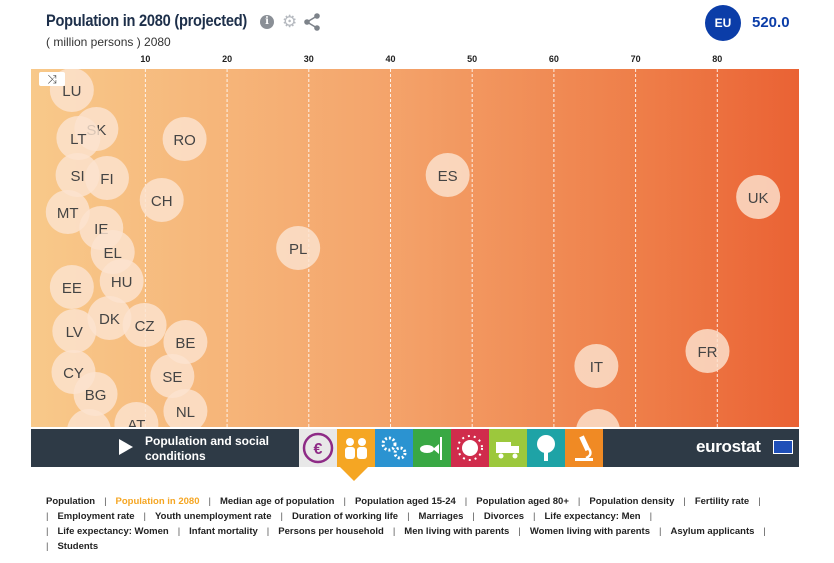  I want to click on indicator-link: Population aged 80+, so click(522, 501).